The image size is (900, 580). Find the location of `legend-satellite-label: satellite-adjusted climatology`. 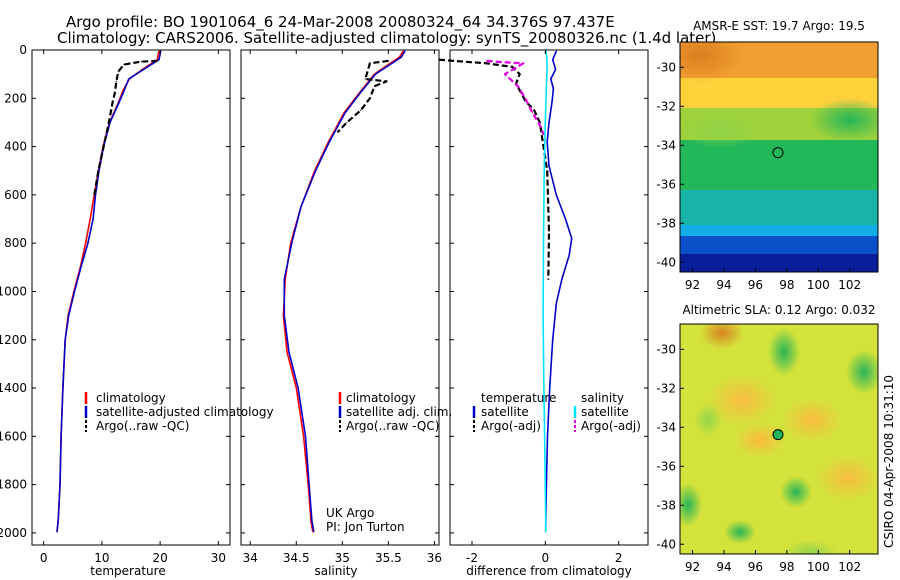

legend-satellite-label: satellite-adjusted climatology is located at coordinates (185, 412).